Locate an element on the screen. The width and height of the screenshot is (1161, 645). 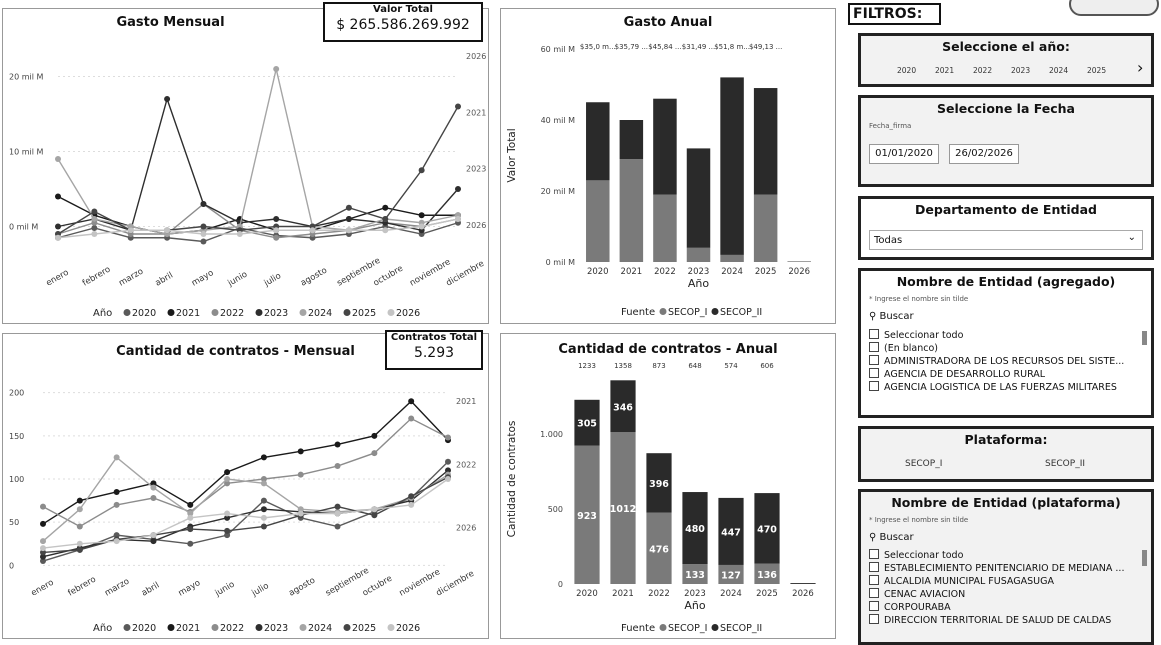
bar-SECOP_I-2025 is located at coordinates (765, 228).